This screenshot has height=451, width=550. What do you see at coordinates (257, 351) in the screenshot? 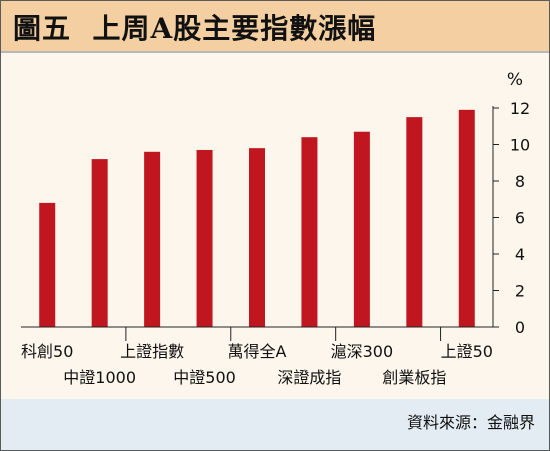
I see `x-category-label: 萬得全A` at bounding box center [257, 351].